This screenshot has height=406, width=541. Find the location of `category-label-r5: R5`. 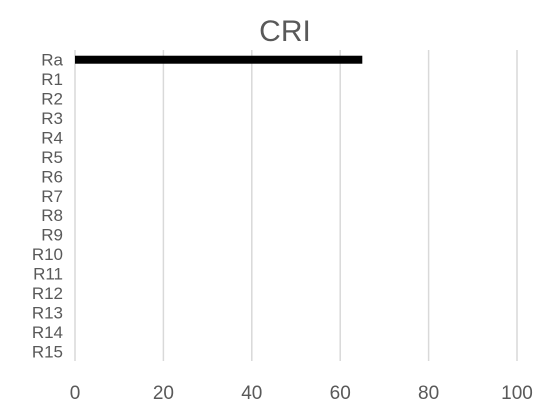

category-label-r5: R5 is located at coordinates (52, 157).